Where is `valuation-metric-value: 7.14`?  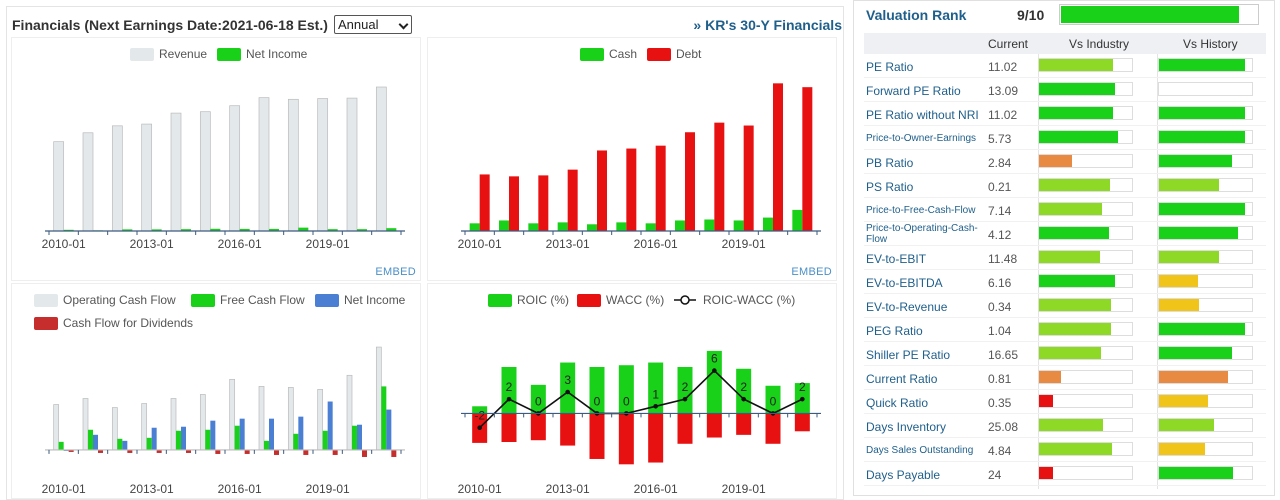
valuation-metric-value: 7.14 is located at coordinates (1000, 211).